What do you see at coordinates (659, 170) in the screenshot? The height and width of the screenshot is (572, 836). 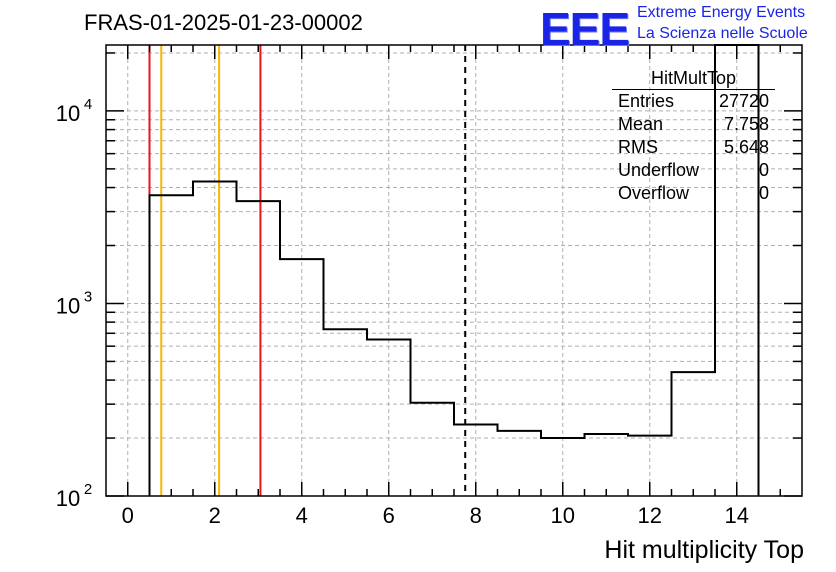 I see `stats-key: Underflow` at bounding box center [659, 170].